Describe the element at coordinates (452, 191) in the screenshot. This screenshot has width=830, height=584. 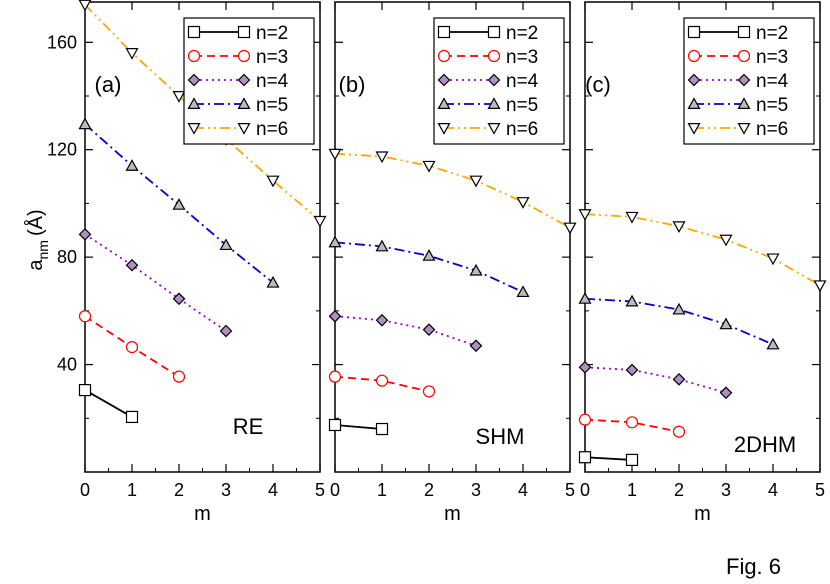
I see `series-n=6` at that location.